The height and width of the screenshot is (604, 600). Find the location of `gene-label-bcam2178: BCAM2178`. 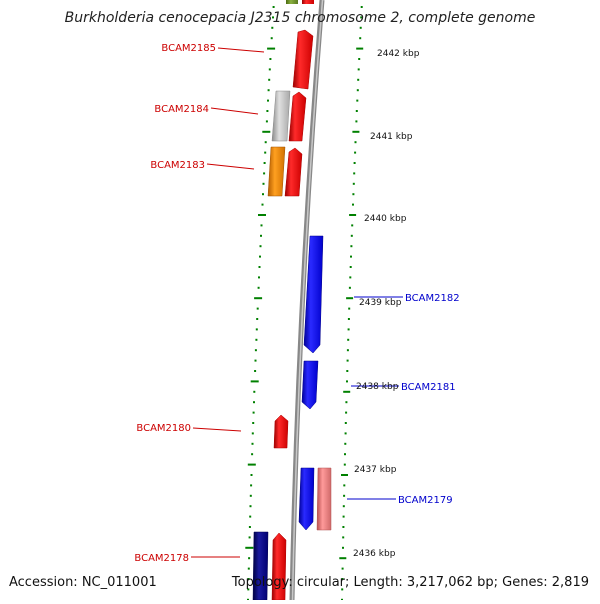

gene-label-bcam2178: BCAM2178 is located at coordinates (161, 558).